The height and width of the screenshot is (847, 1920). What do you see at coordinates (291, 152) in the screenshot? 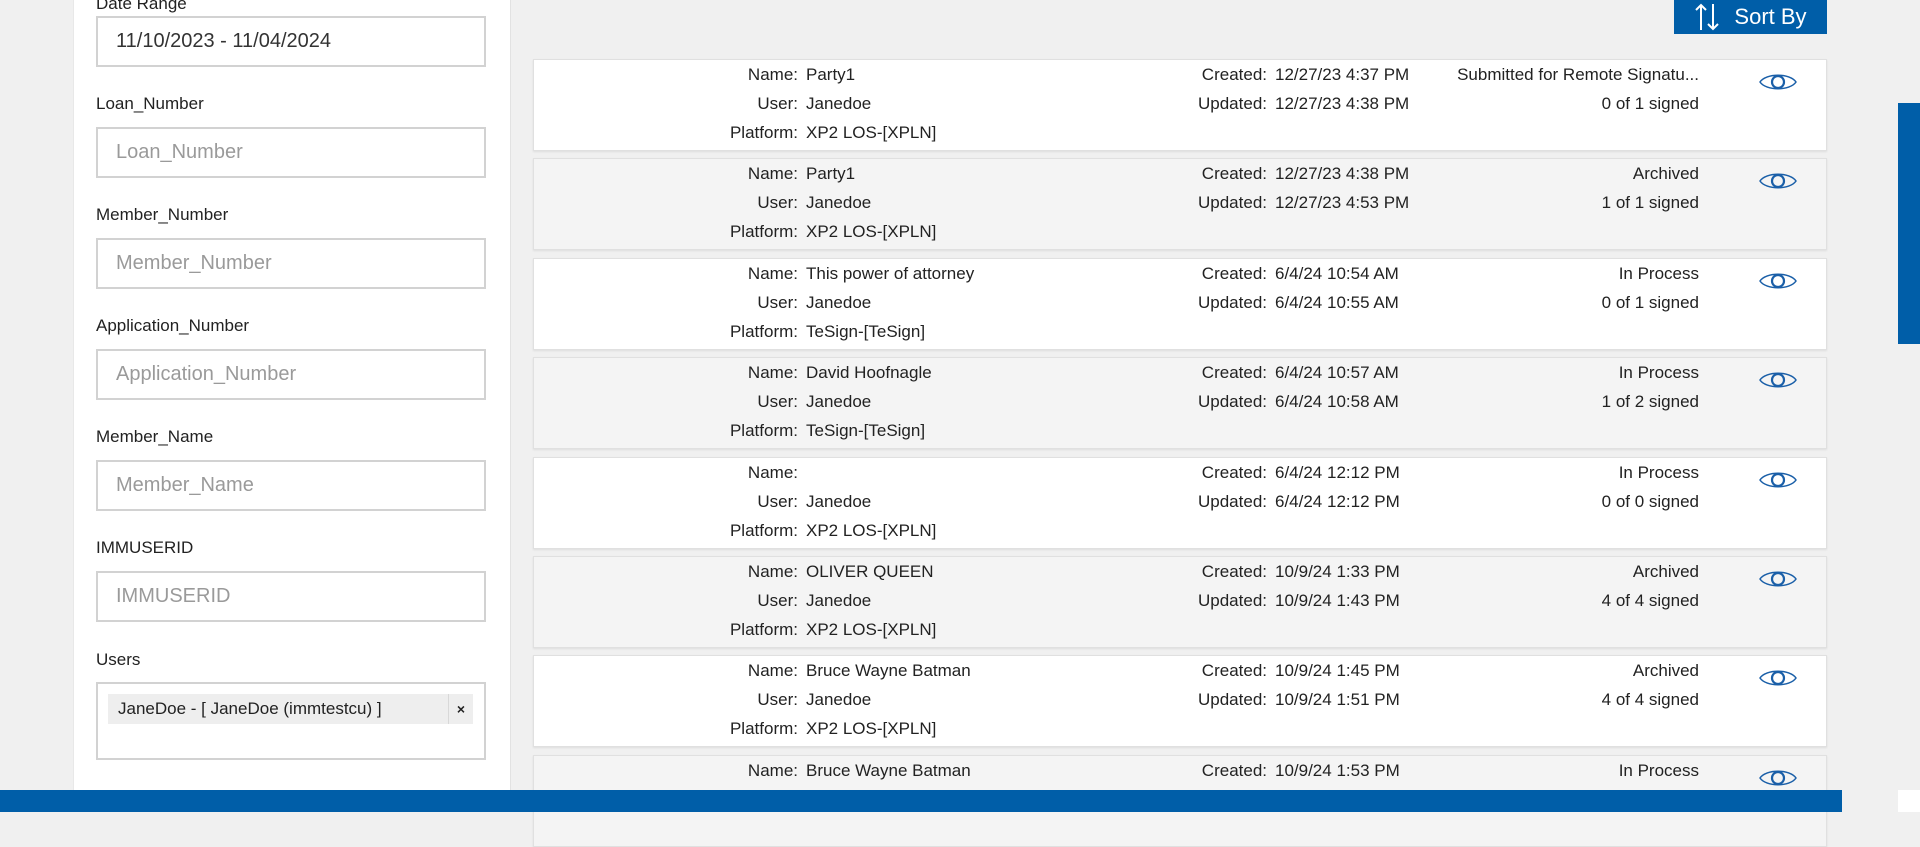
I see `loan-number-input` at bounding box center [291, 152].